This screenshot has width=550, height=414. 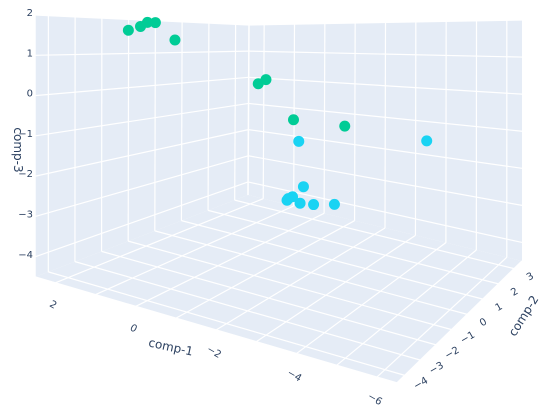 I want to click on back-corner-edge, so click(x=248, y=110).